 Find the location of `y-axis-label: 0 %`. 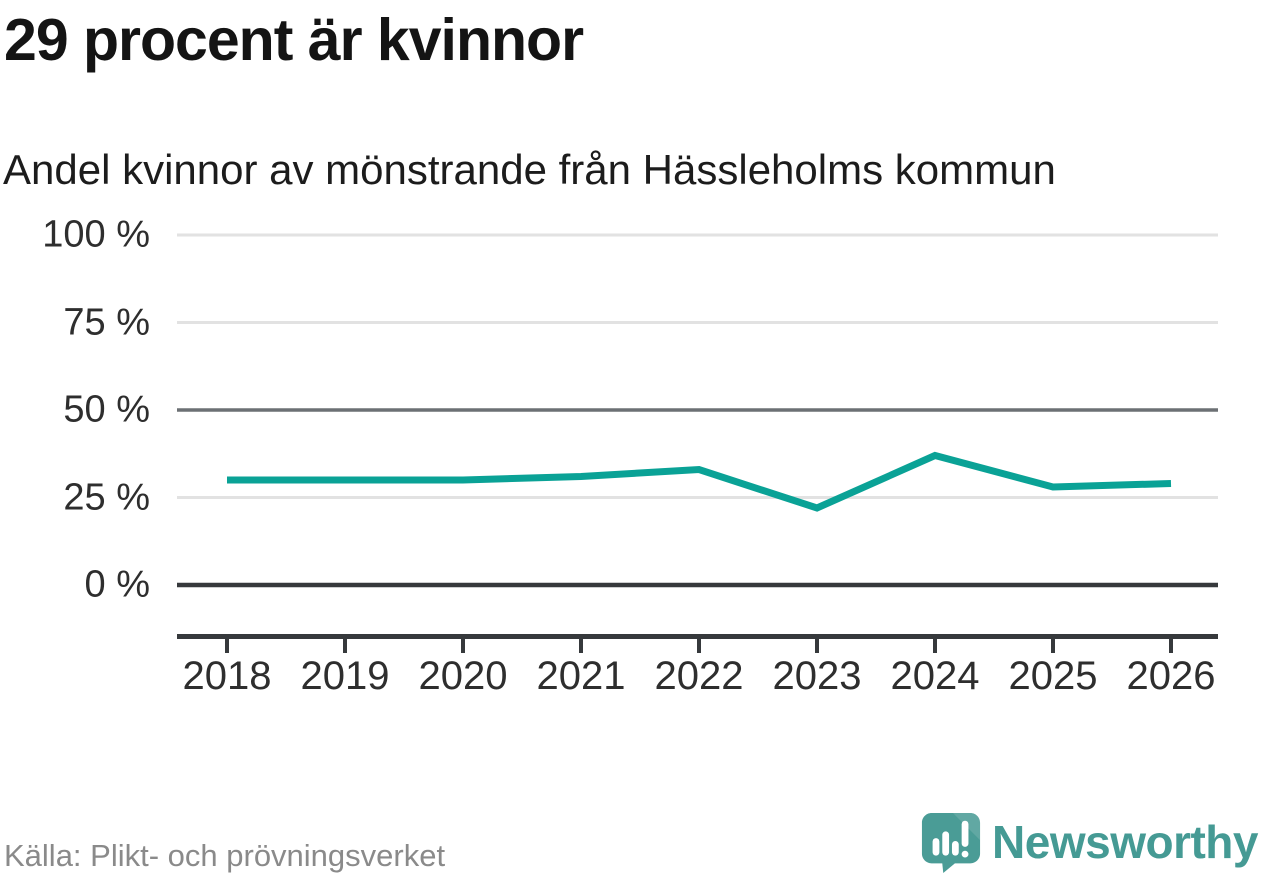

y-axis-label: 0 % is located at coordinates (117, 584).